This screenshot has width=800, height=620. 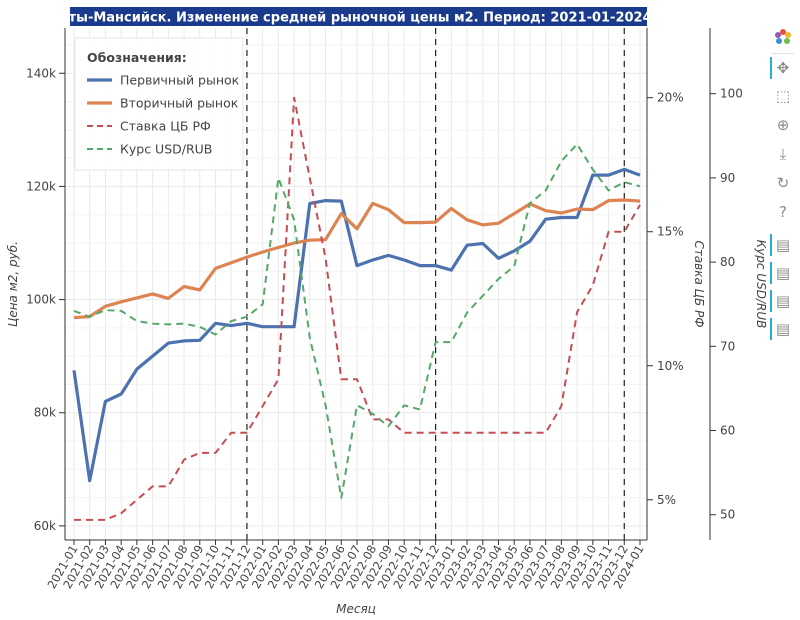 I want to click on hover-tool-primary-icon: ▤, so click(x=782, y=245).